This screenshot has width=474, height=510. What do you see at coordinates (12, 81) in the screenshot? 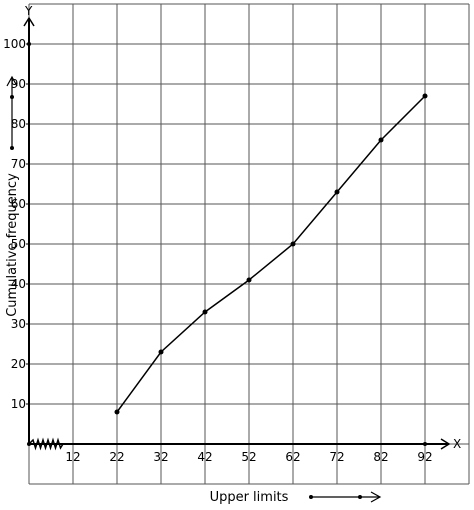
I see `y-direction-arrowhead` at bounding box center [12, 81].